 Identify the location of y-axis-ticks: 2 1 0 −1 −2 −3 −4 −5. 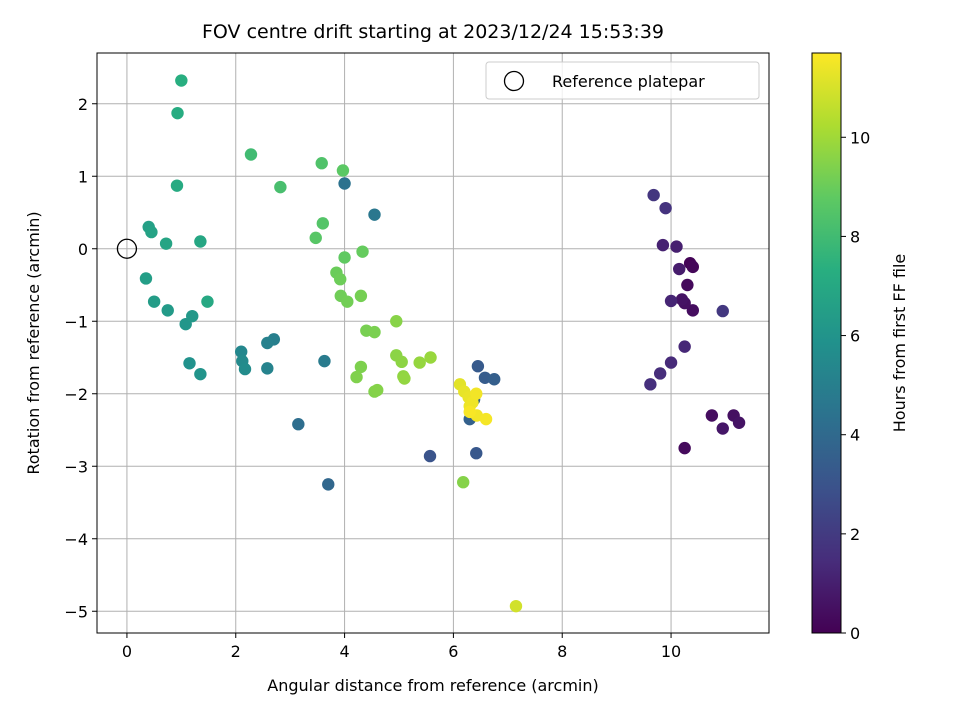
(80, 358).